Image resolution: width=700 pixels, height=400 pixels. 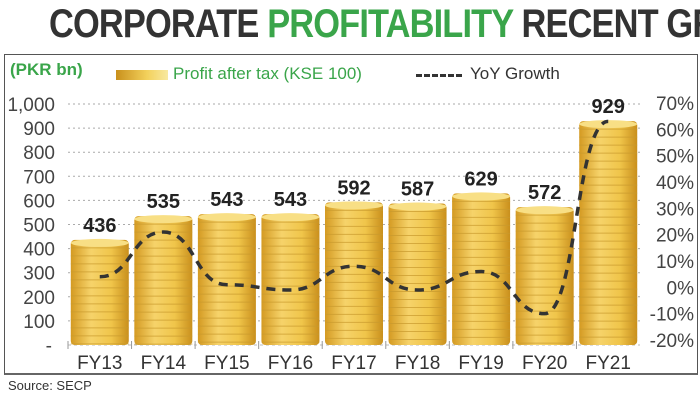 What do you see at coordinates (480, 179) in the screenshot?
I see `bar-value-label: 629` at bounding box center [480, 179].